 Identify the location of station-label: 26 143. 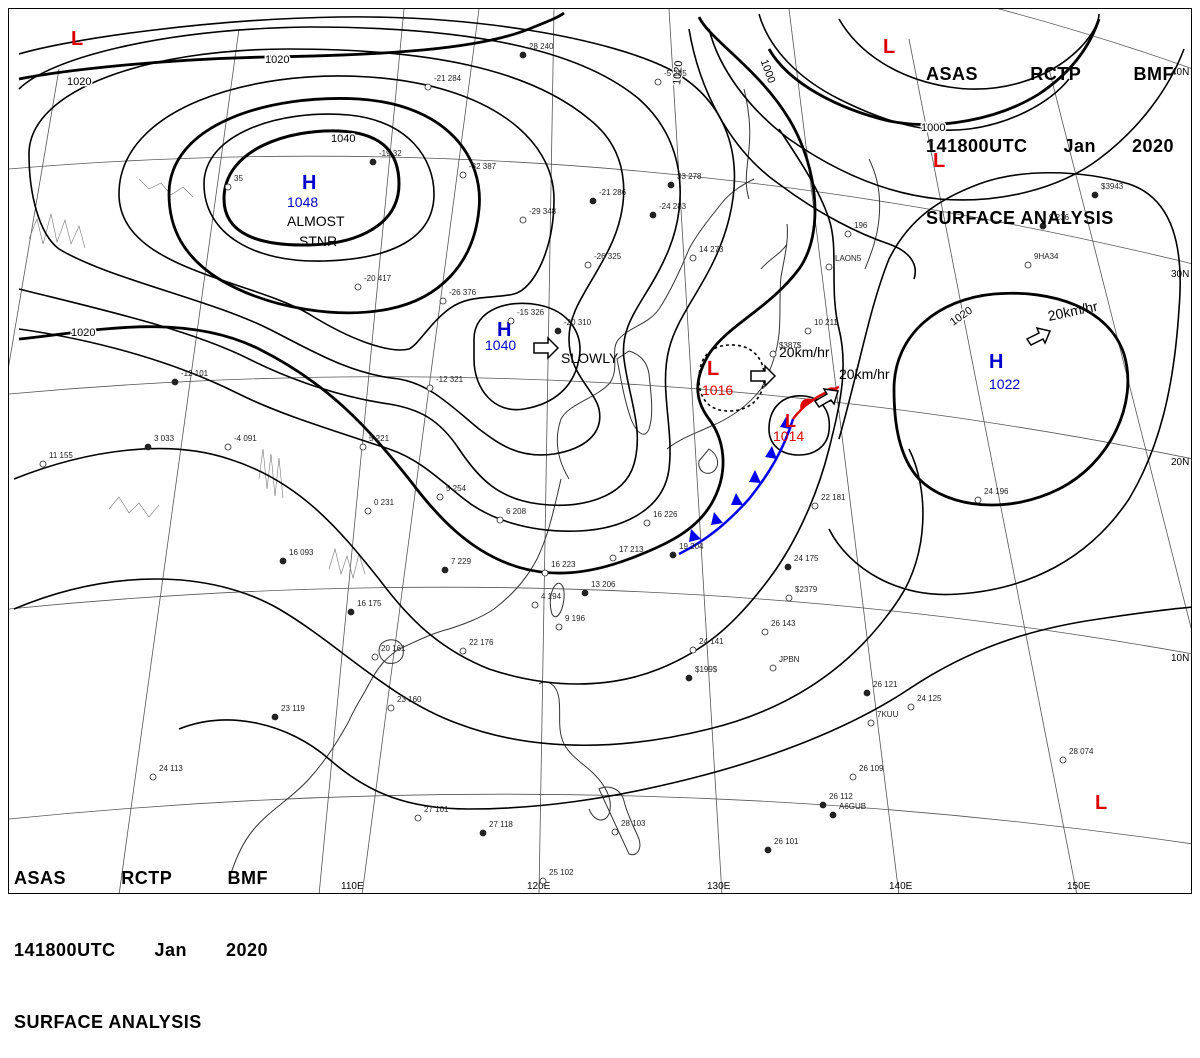
(783, 623).